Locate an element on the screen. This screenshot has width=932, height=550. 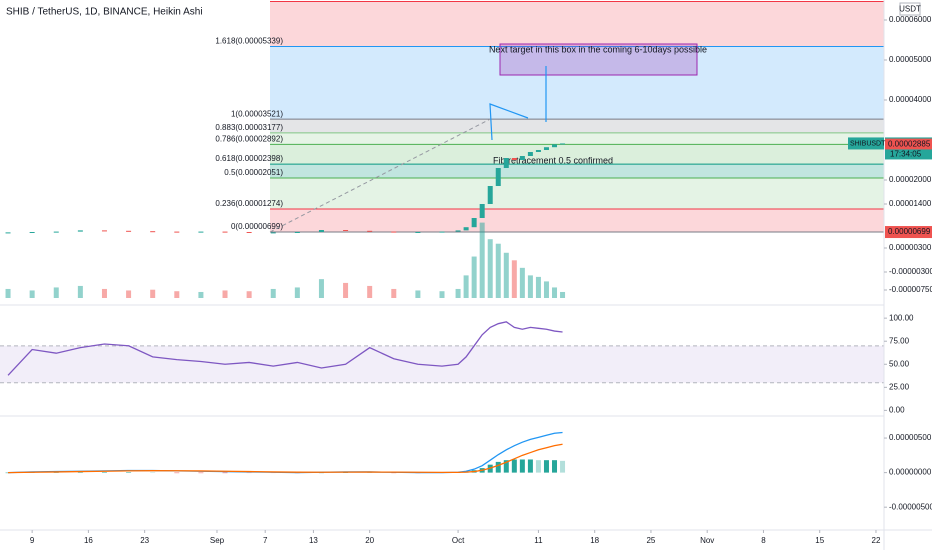
fib-label: 0.618(0.00002398) is located at coordinates (249, 158).